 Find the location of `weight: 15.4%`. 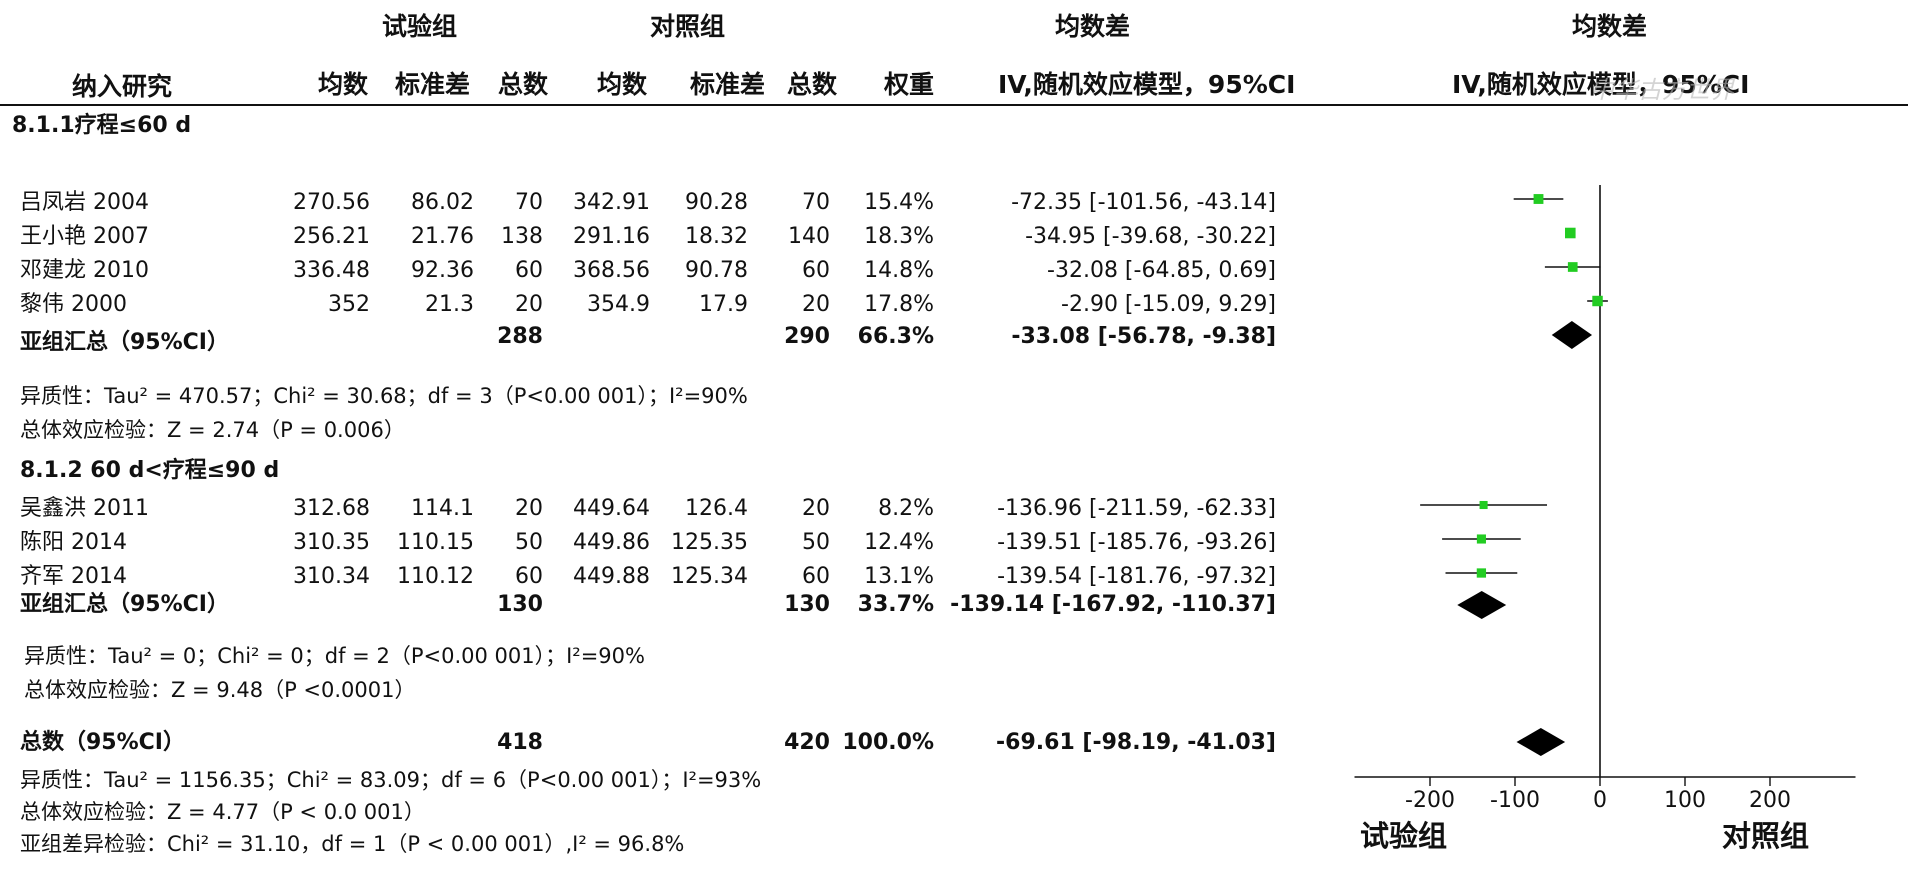

weight: 15.4% is located at coordinates (899, 202).